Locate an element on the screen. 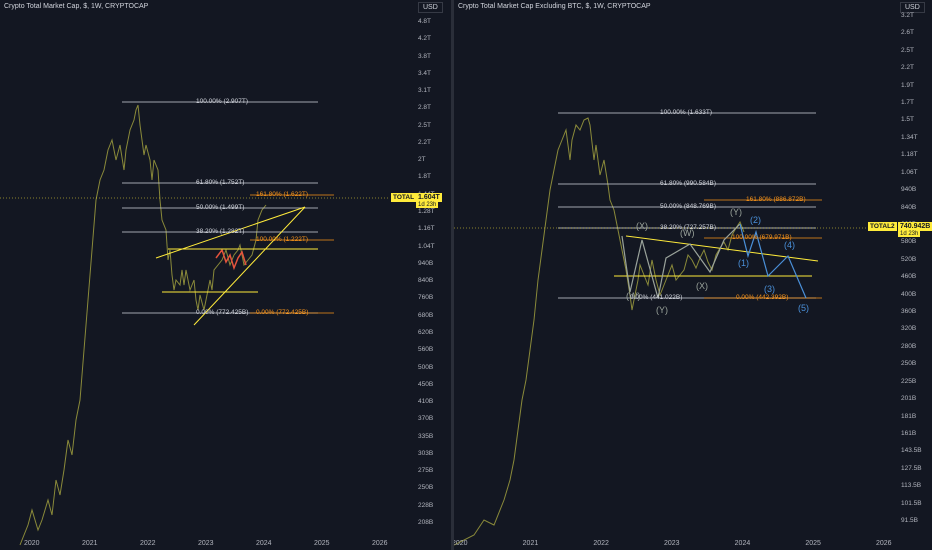 This screenshot has width=932, height=550. wave-label-x1: (X) is located at coordinates (642, 226).